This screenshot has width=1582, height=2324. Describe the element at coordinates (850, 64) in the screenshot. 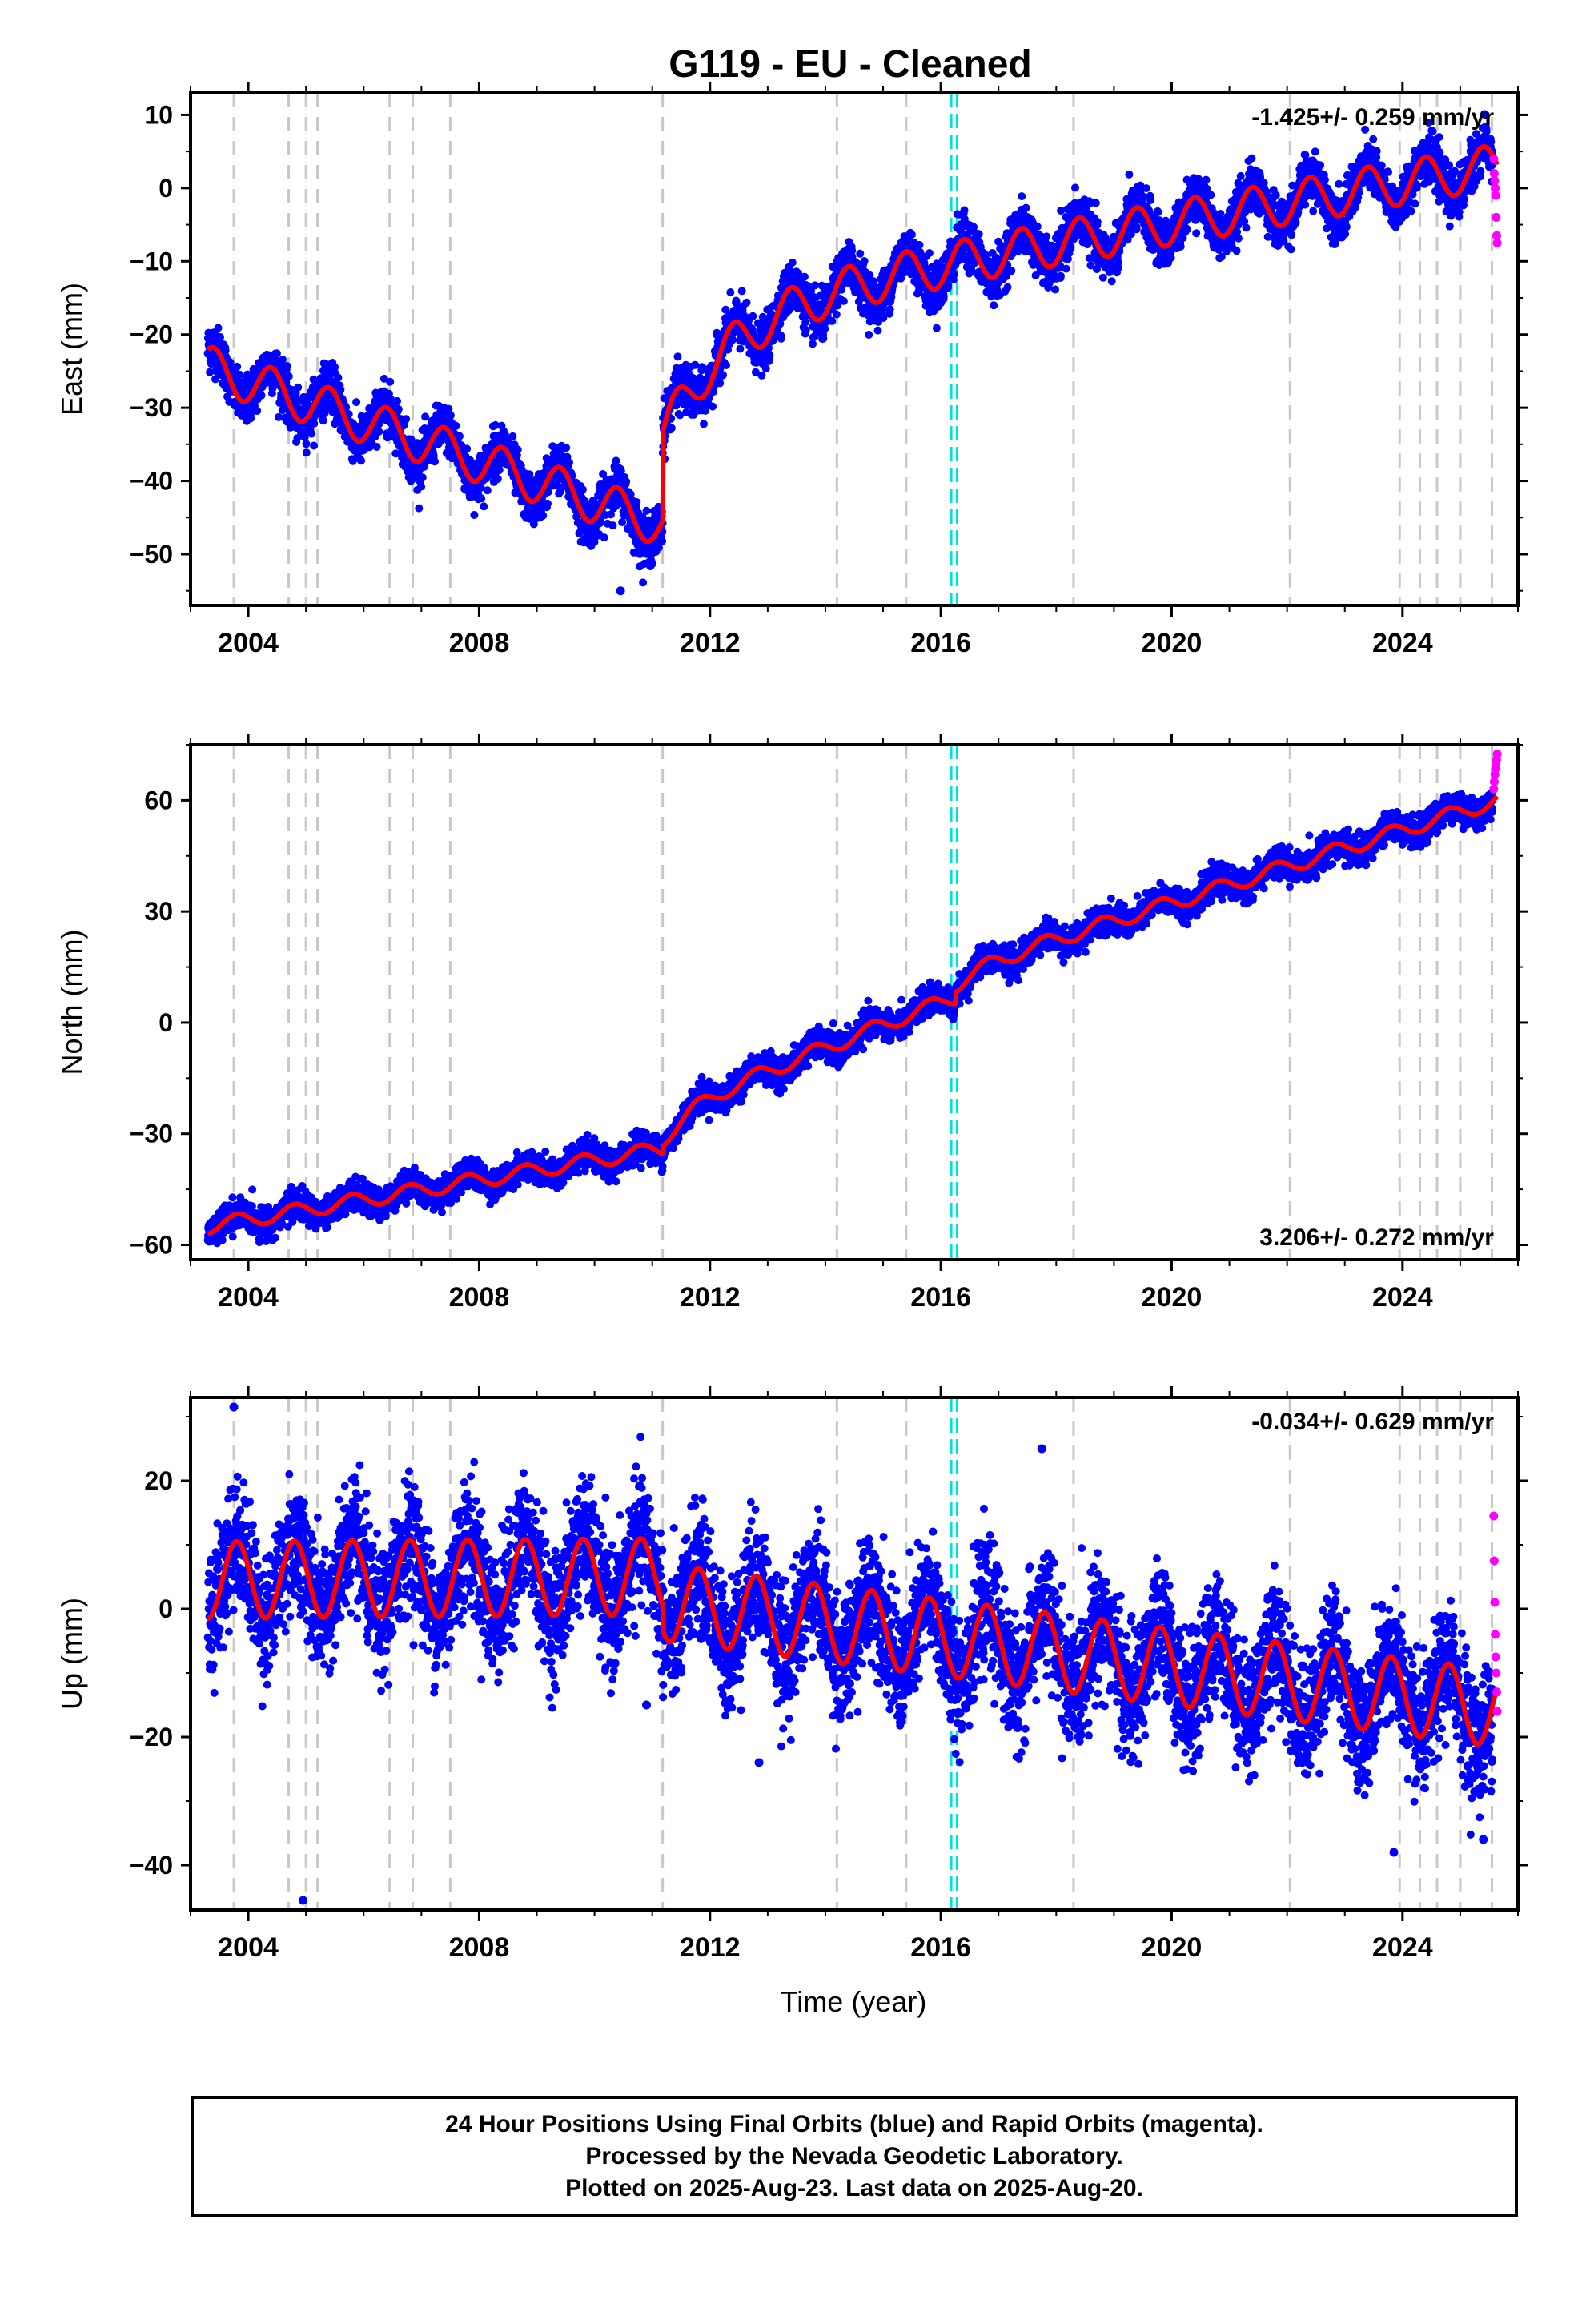

I see `figure-title: G119 - EU - Cleaned` at that location.